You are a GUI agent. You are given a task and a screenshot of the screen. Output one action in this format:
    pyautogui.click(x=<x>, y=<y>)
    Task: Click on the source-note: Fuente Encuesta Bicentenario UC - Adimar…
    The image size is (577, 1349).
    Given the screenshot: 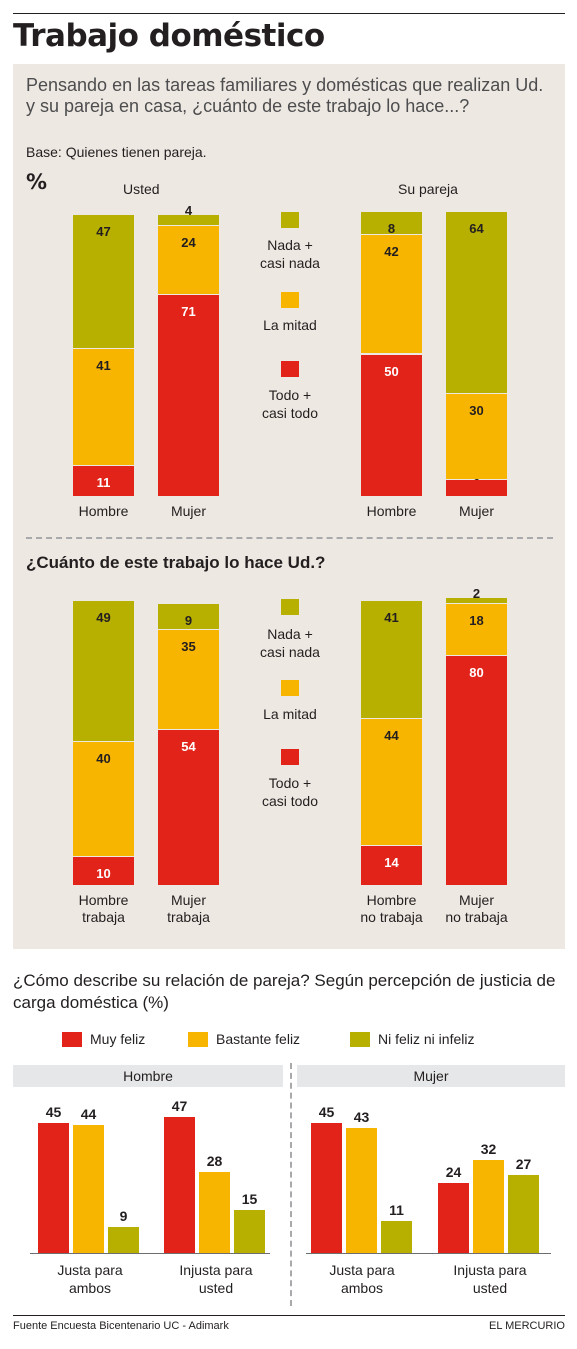 What is the action you would take?
    pyautogui.click(x=121, y=1326)
    